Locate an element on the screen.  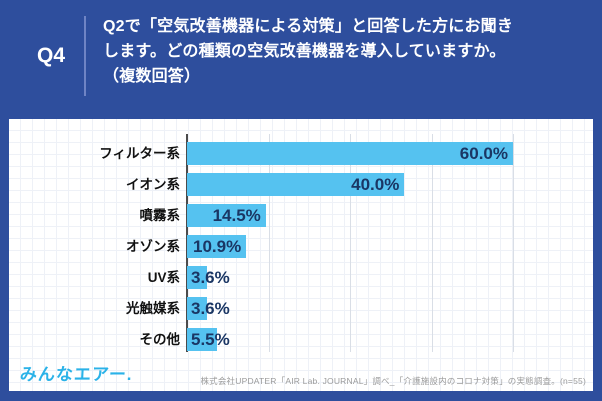
value-label: 40.0% is located at coordinates (375, 184).